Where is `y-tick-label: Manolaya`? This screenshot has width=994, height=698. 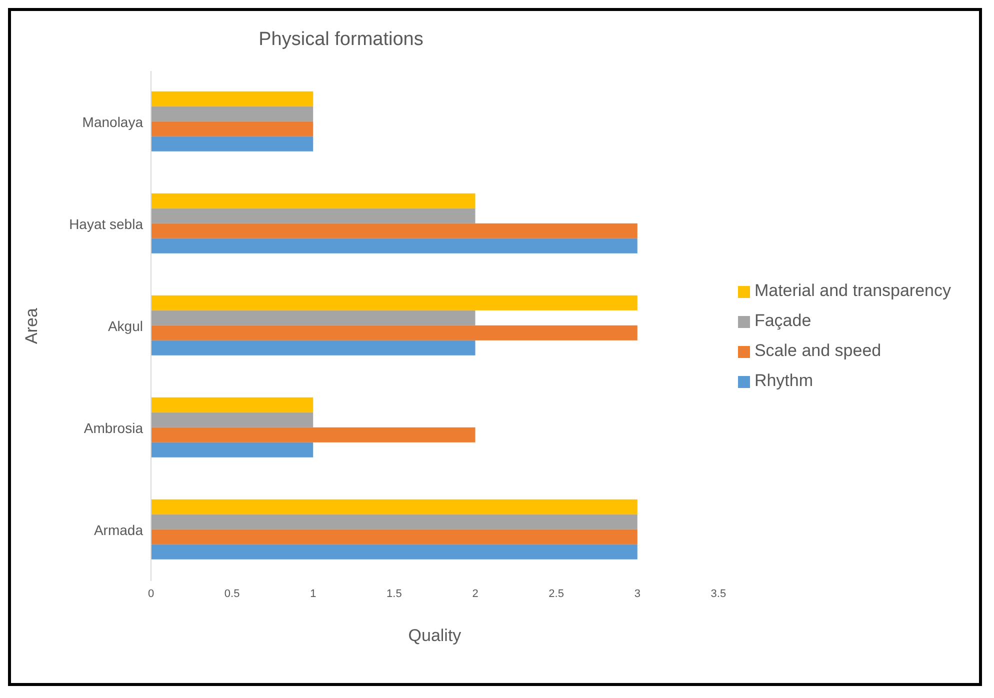 y-tick-label: Manolaya is located at coordinates (113, 122).